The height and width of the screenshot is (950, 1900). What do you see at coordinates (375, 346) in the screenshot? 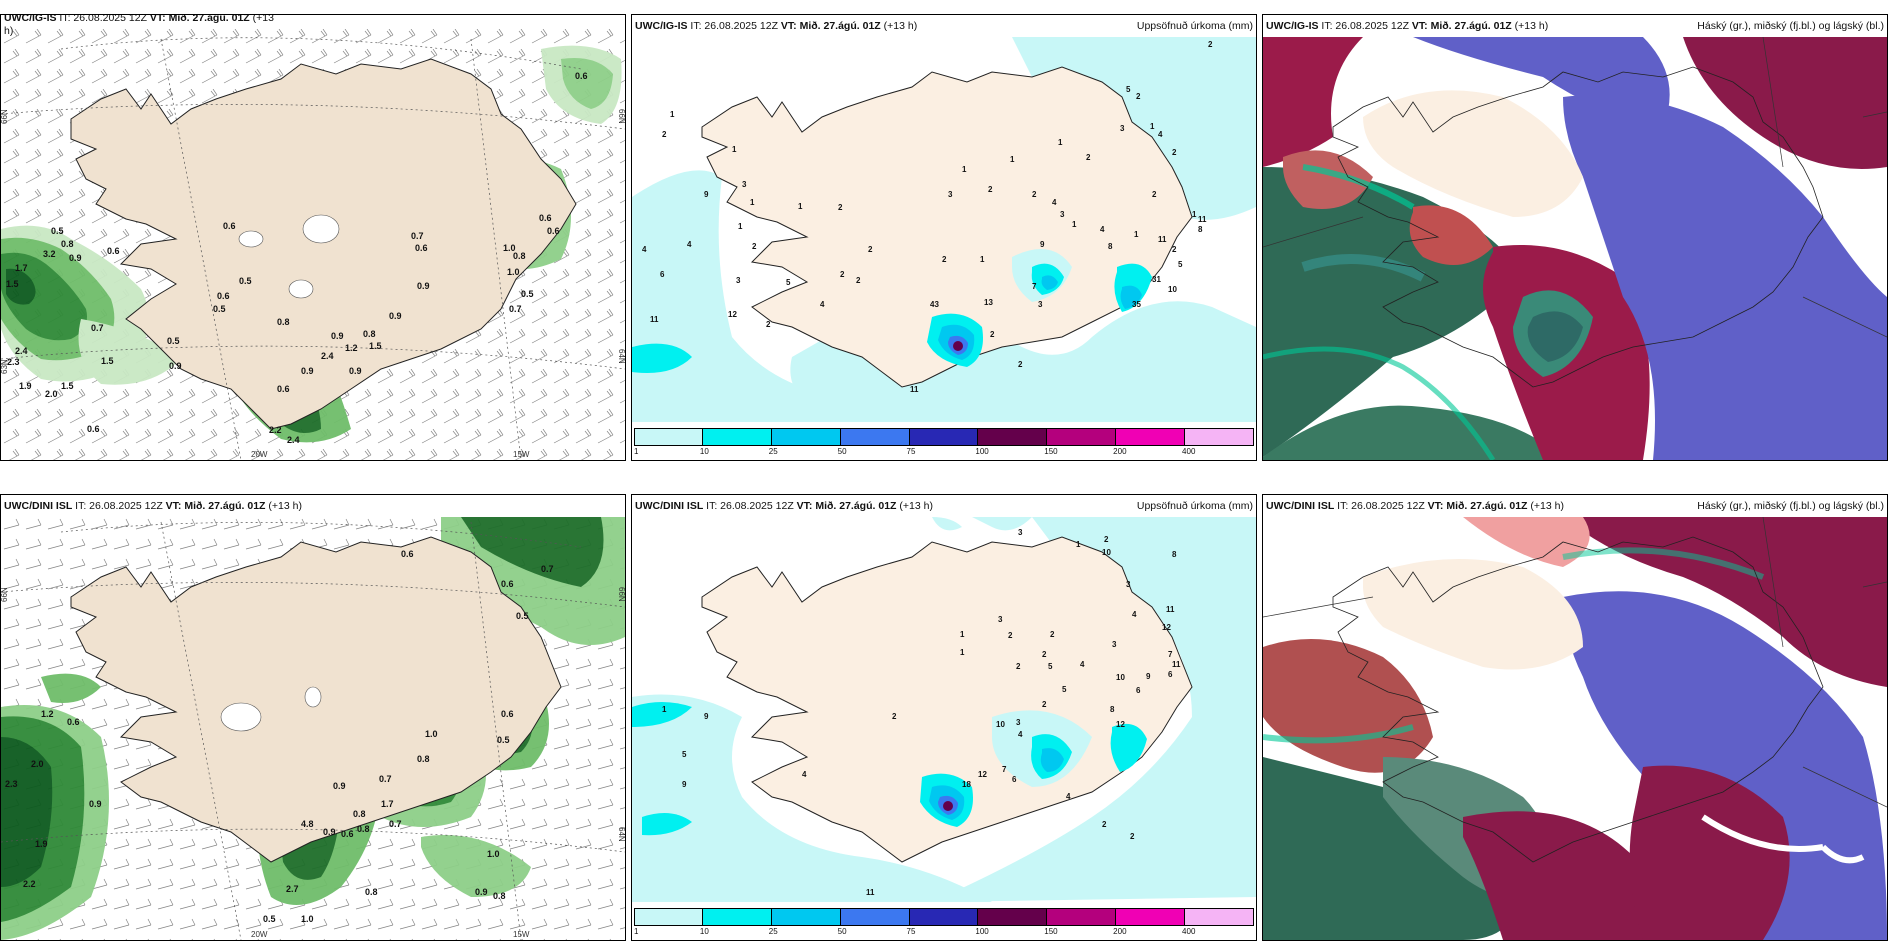
I see `map-value-label: 1.5` at bounding box center [375, 346].